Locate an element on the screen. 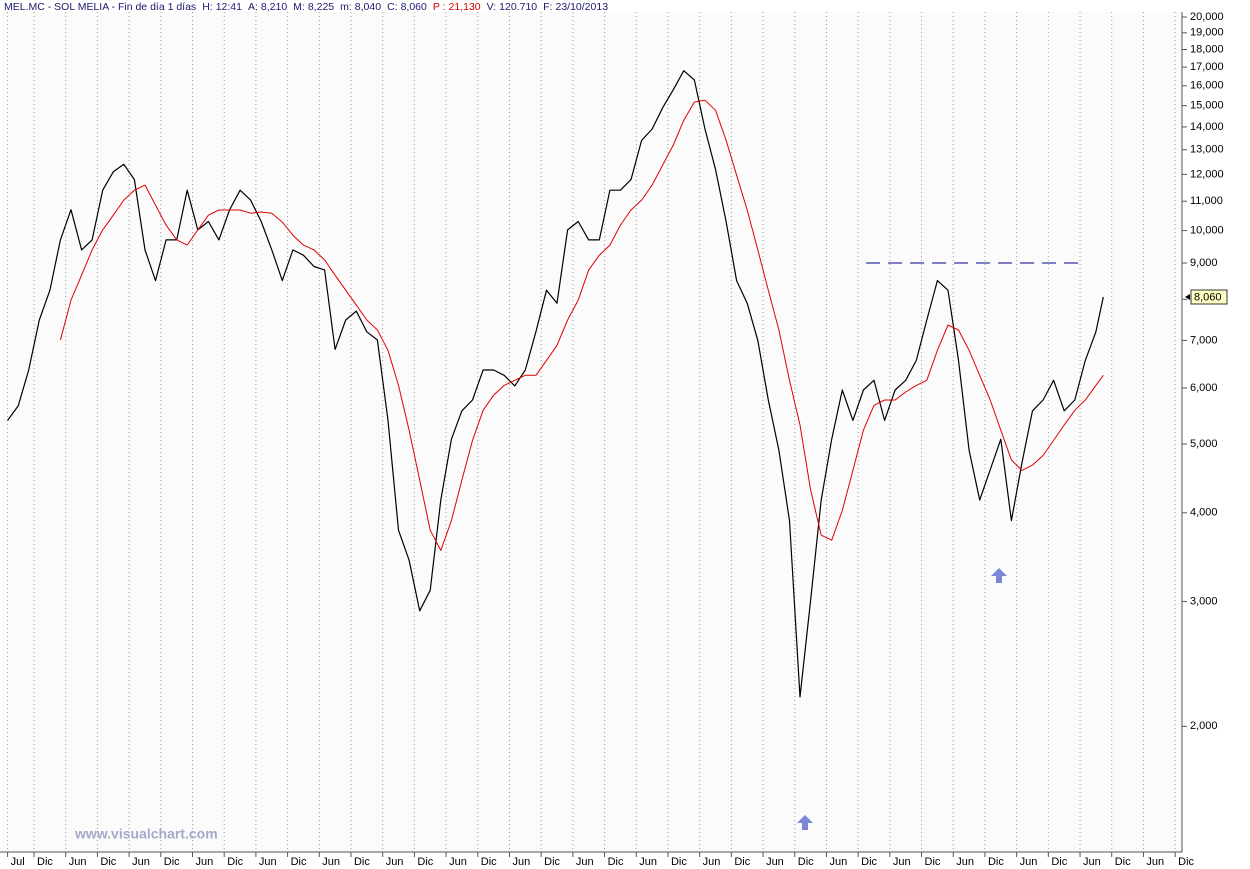 This screenshot has height=869, width=1250. watermark: www.visualchart.com is located at coordinates (146, 834).